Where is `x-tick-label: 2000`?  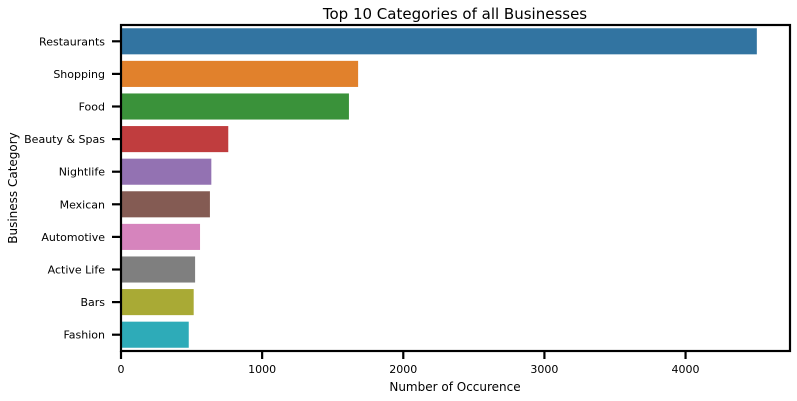
x-tick-label: 2000 is located at coordinates (403, 369).